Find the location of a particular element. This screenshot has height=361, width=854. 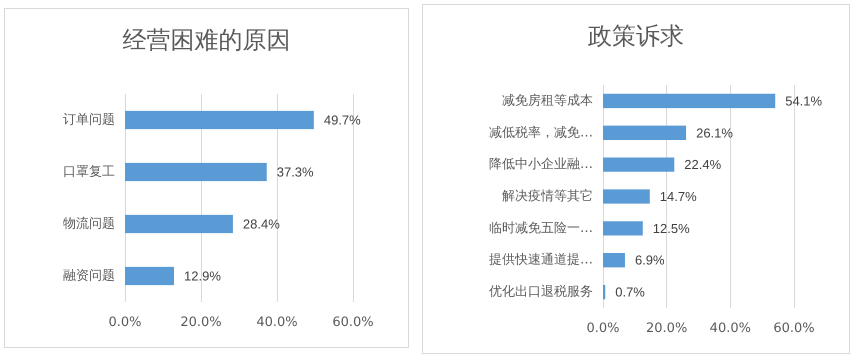

data-label: 54.1% is located at coordinates (804, 100).